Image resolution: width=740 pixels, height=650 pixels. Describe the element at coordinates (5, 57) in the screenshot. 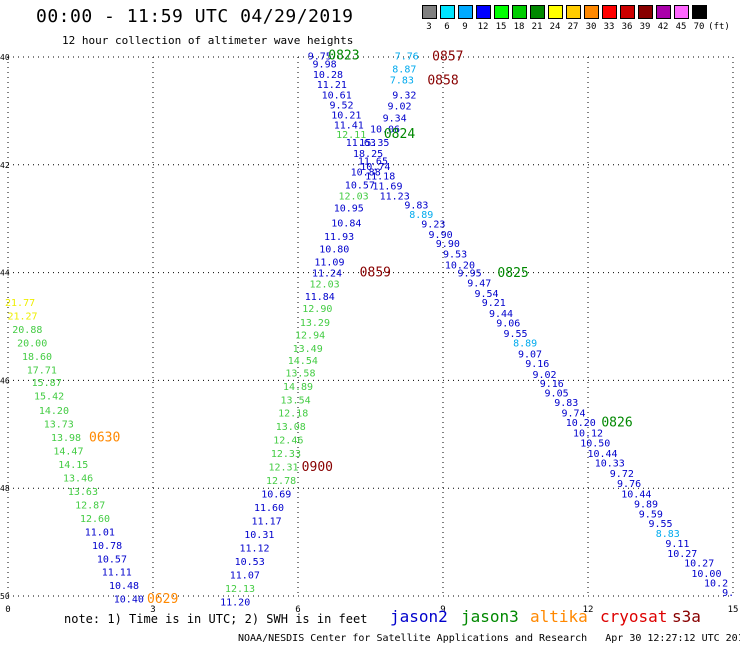

I see `y-tick-label-0: 40` at that location.